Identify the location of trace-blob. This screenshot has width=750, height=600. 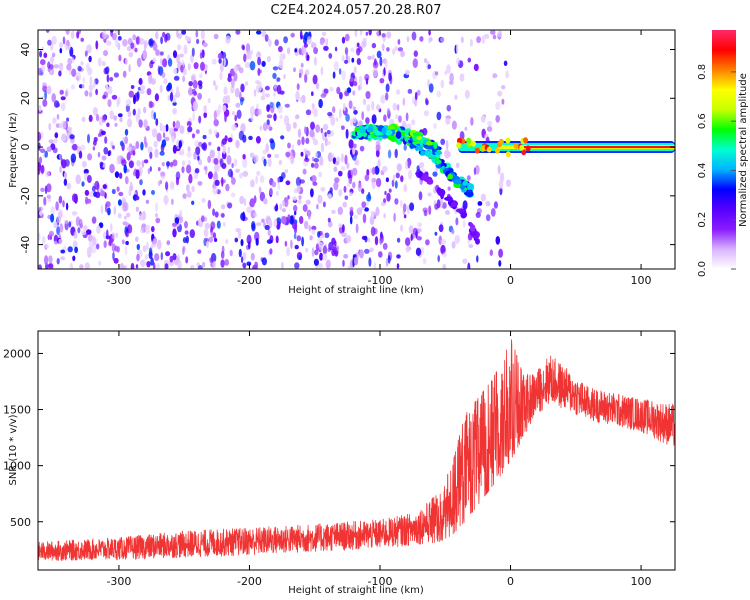
(420, 173).